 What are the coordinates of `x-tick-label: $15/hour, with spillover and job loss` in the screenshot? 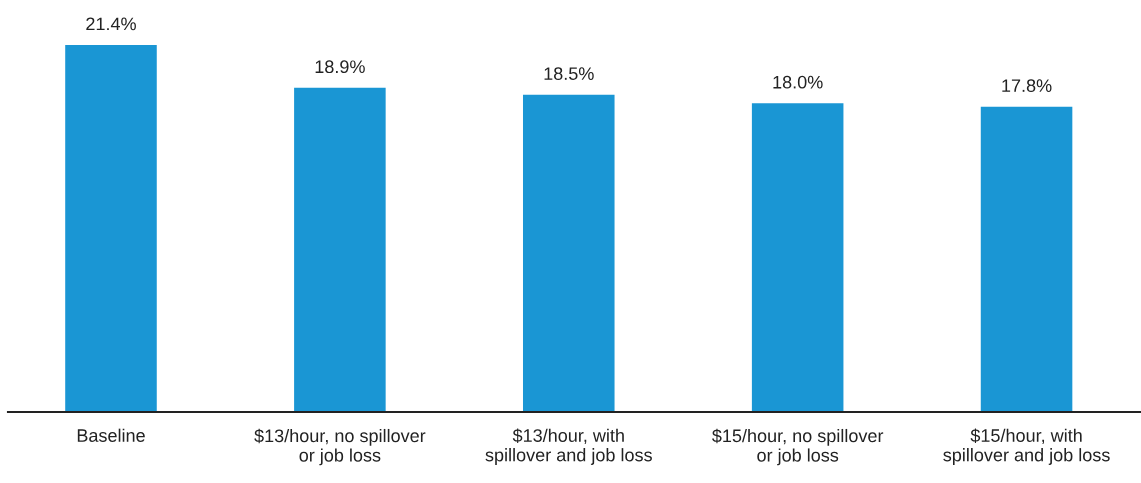 It's located at (1026, 446).